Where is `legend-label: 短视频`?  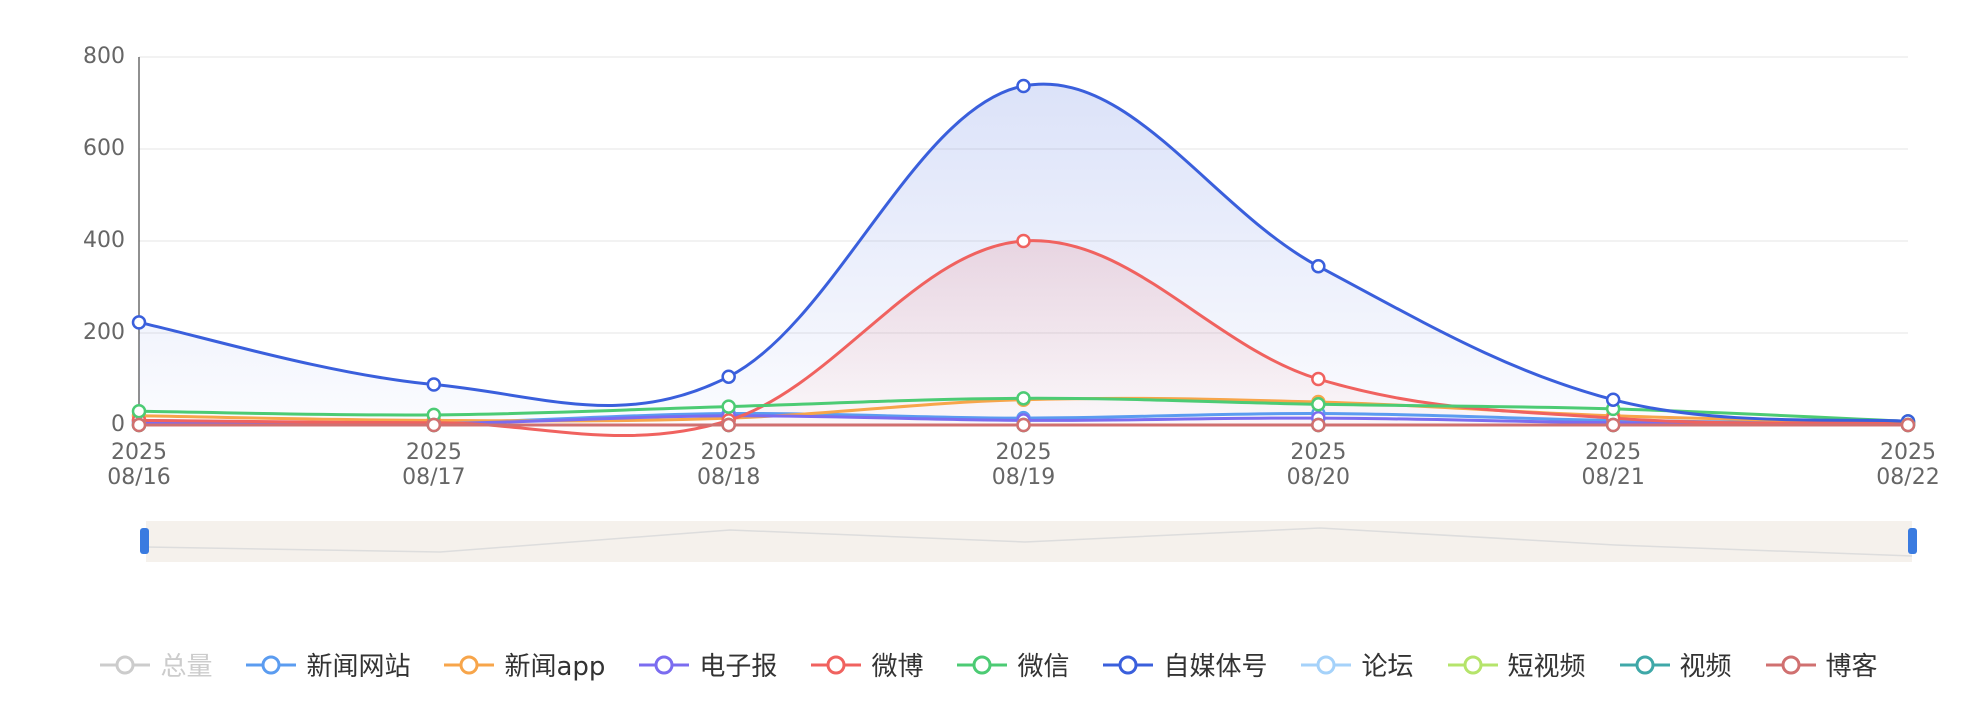 legend-label: 短视频 is located at coordinates (1546, 667).